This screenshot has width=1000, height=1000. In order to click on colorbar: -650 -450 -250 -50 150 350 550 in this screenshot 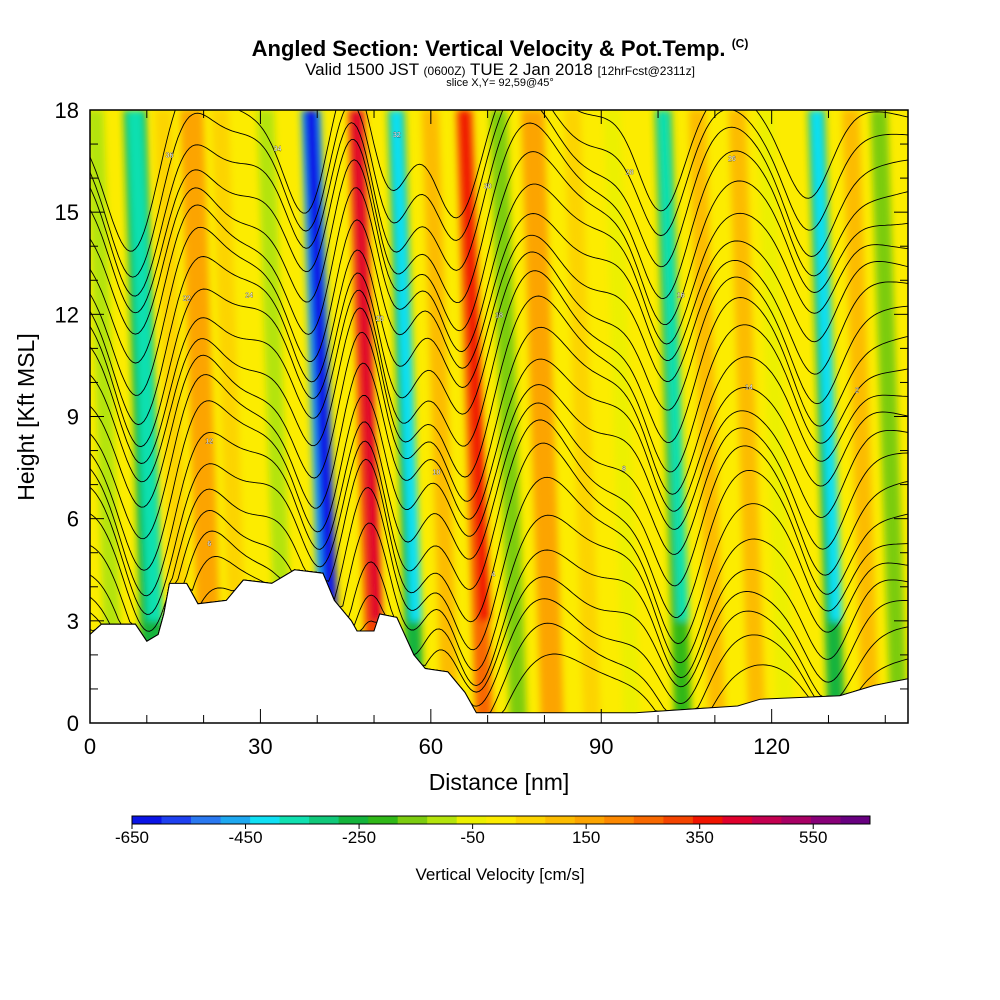, I will do `click(493, 831)`.